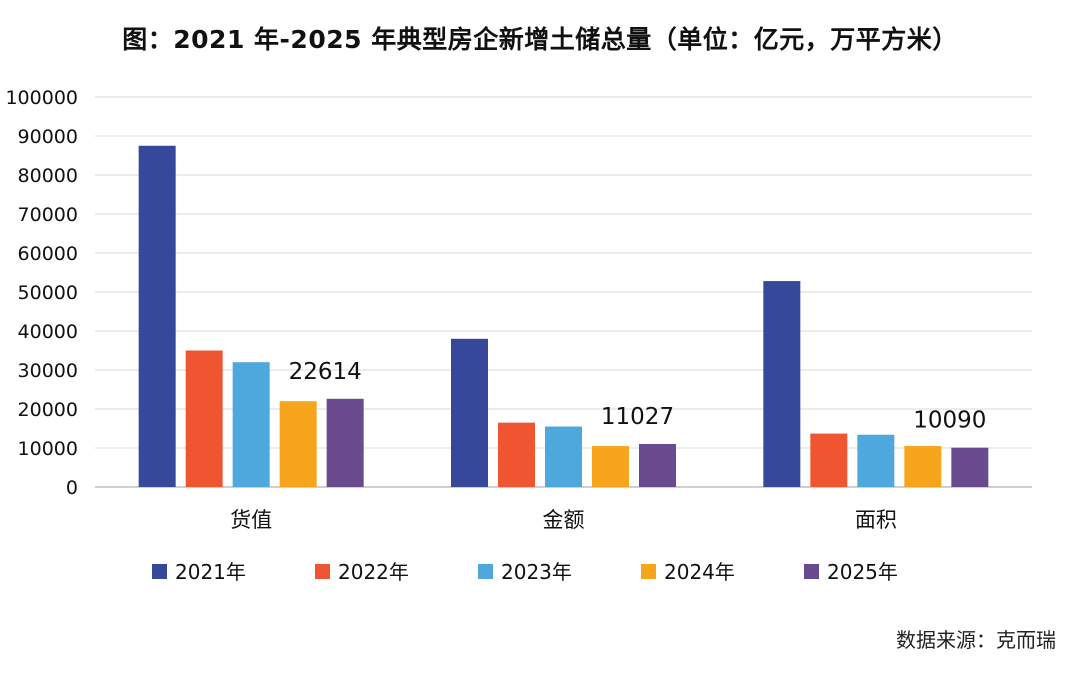 The image size is (1080, 675). I want to click on legend-label: 2024年, so click(699, 572).